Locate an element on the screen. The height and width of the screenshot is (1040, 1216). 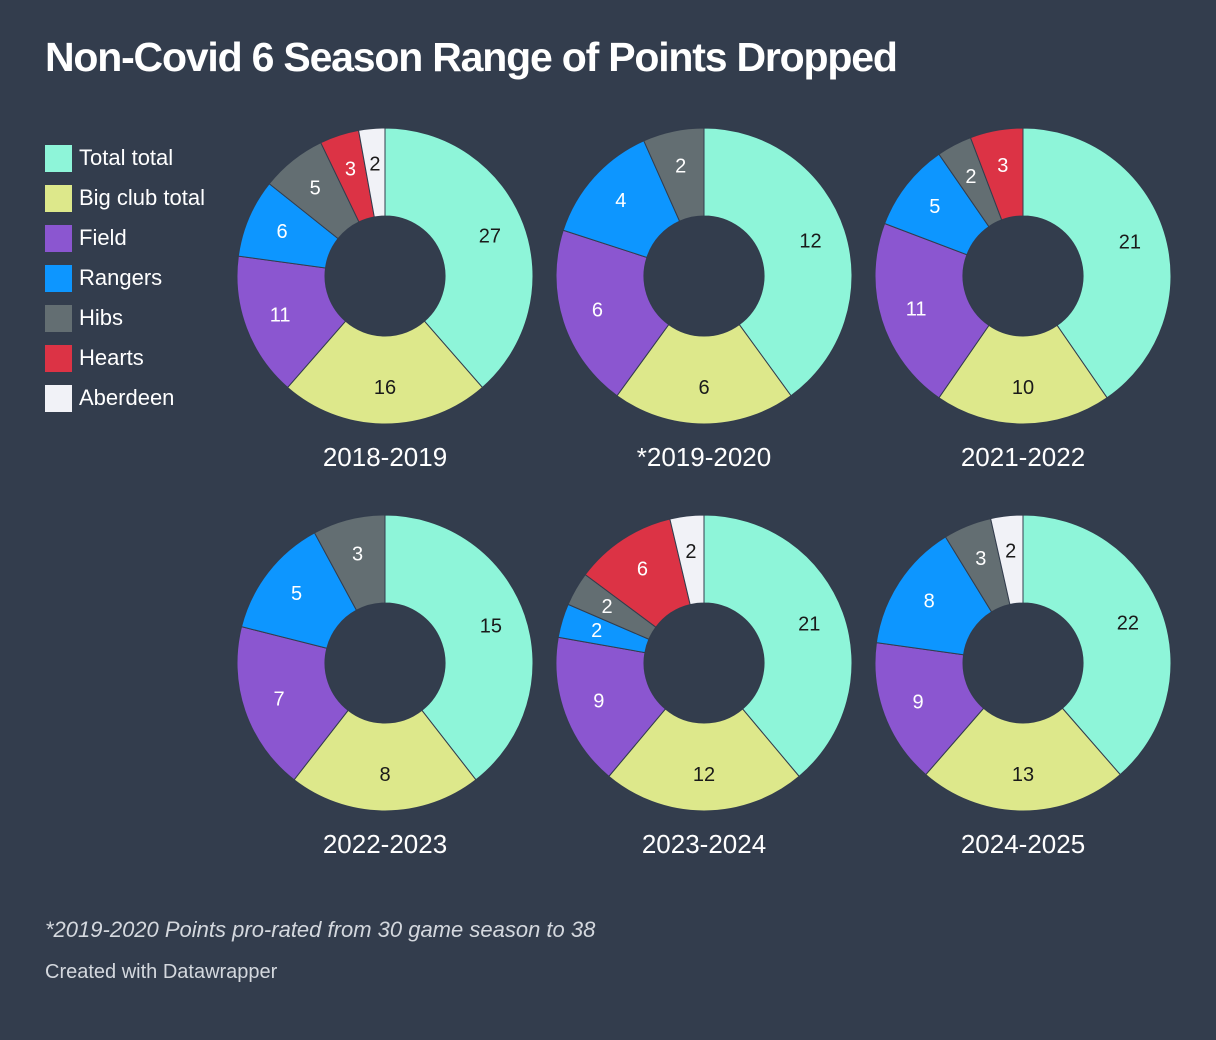
donut-chart: 15 8 7 5 3 2022-2023 is located at coordinates (385, 686).